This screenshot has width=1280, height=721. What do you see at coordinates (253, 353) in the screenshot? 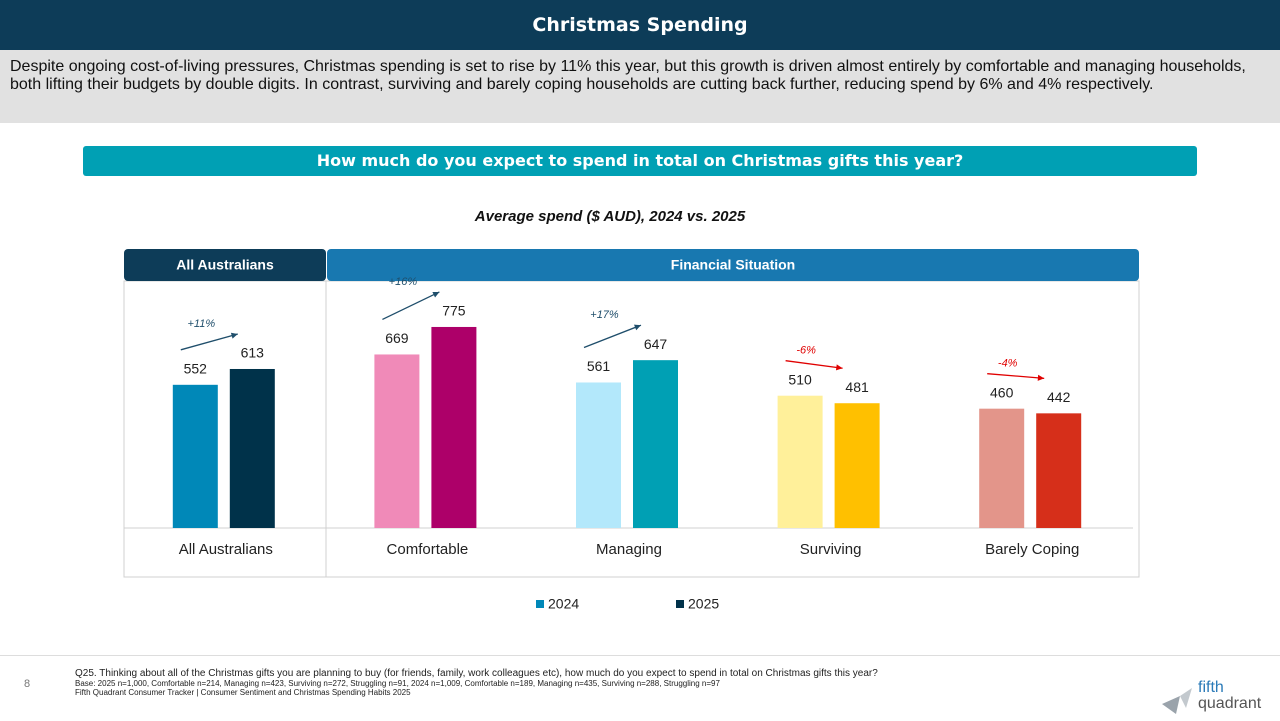
I see `data-label: 613` at bounding box center [253, 353].